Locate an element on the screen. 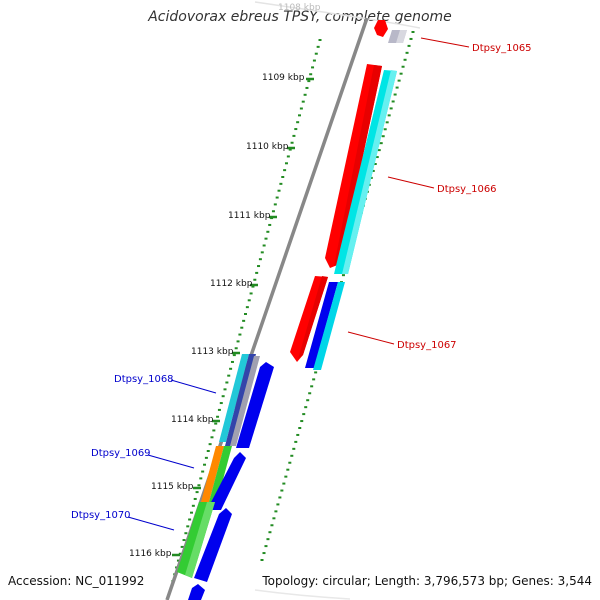 The height and width of the screenshot is (600, 600). gene-dtpsy-1068-blue is located at coordinates (240, 400).